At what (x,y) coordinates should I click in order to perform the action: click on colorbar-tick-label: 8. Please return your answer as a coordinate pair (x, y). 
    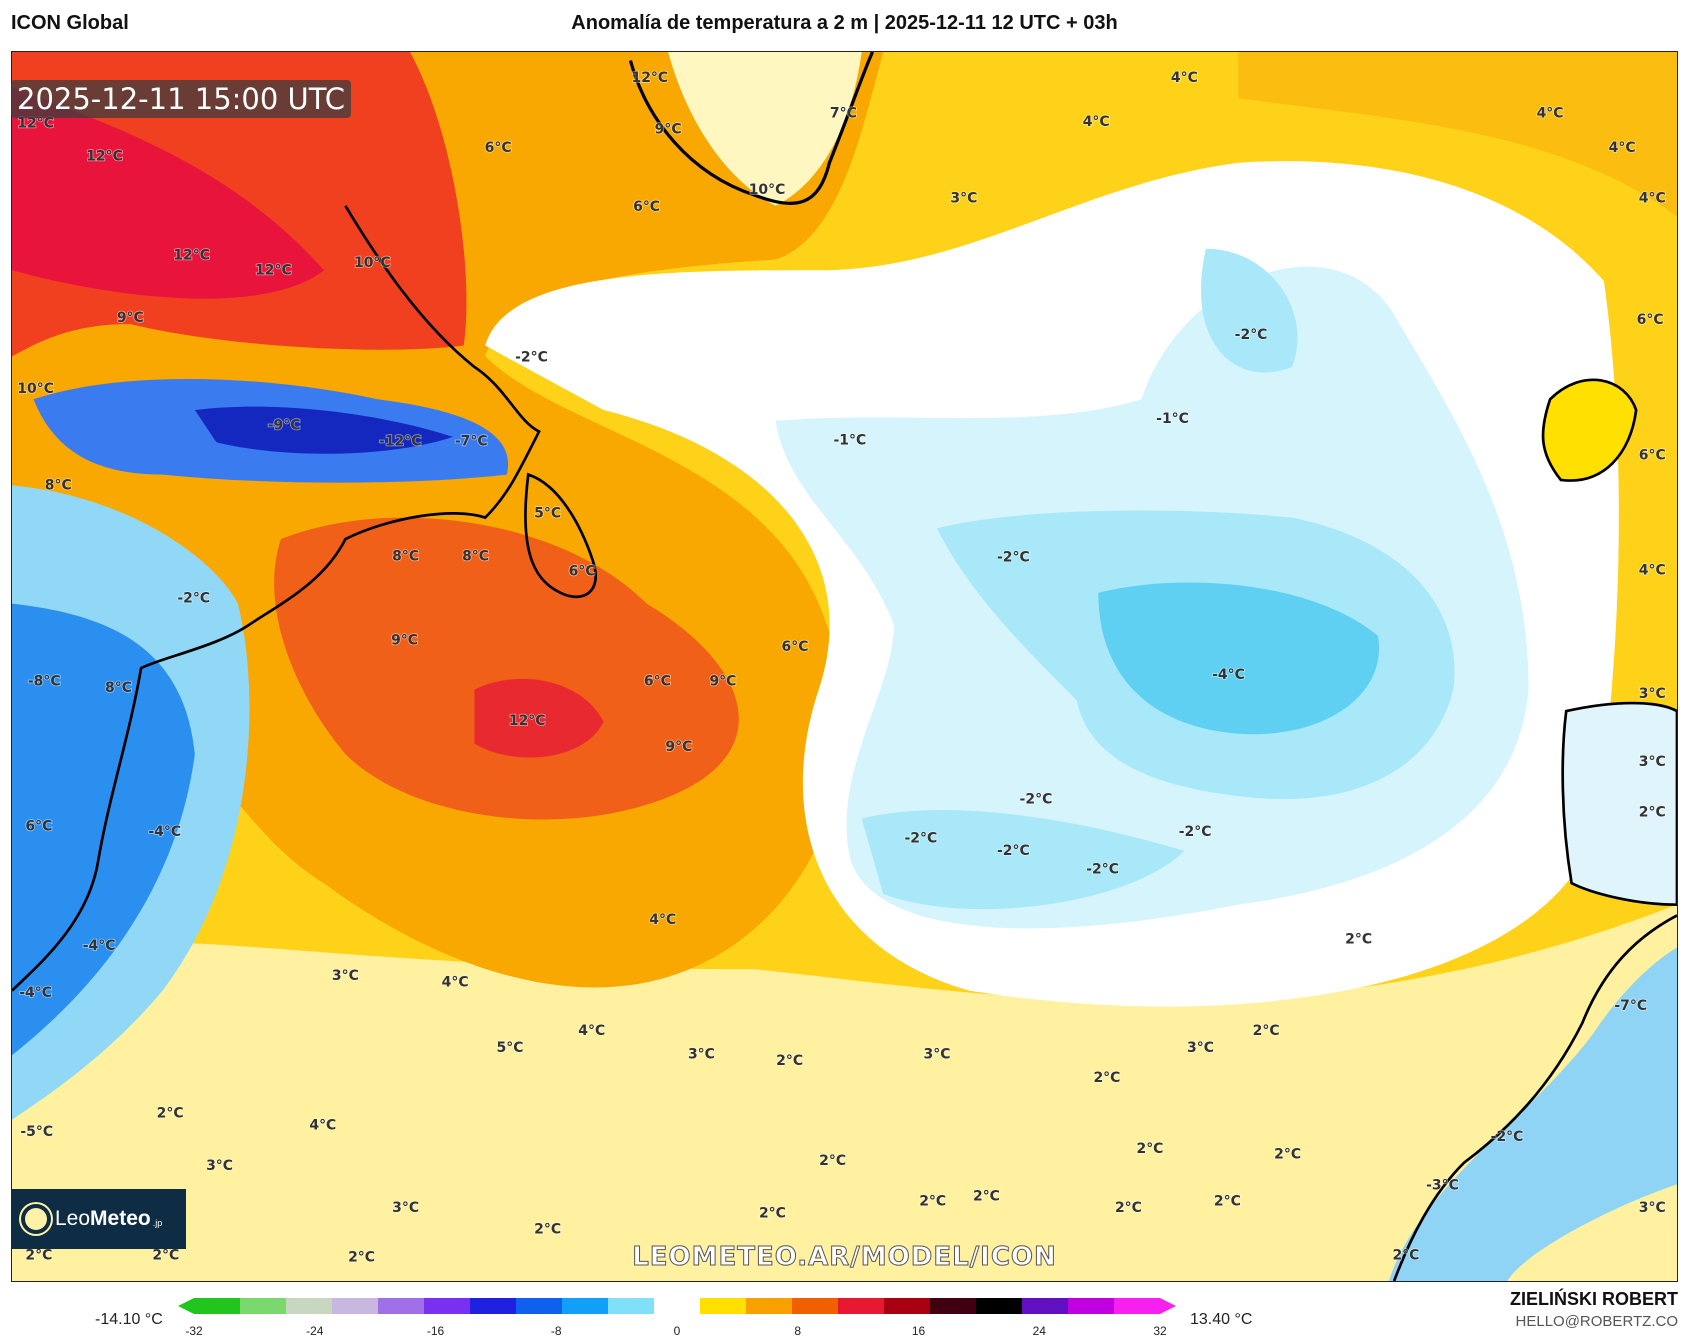
    Looking at the image, I should click on (798, 1331).